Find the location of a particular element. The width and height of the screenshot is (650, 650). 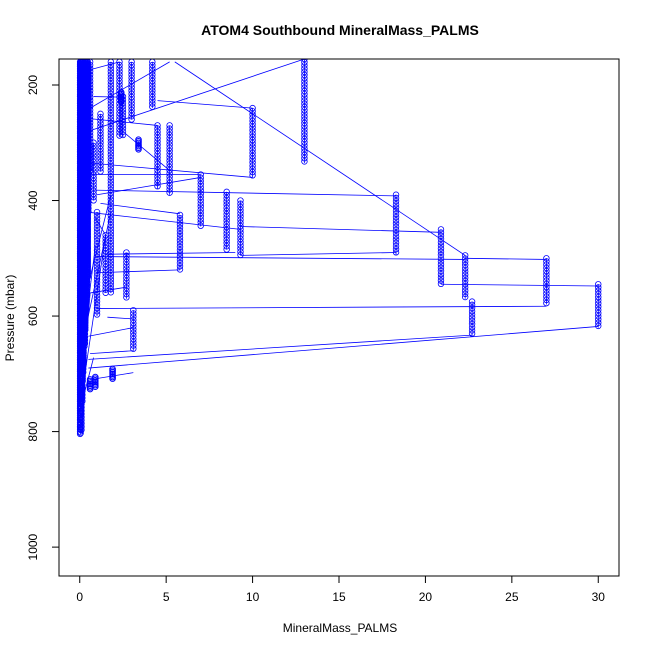

x-tick-label: 15 is located at coordinates (339, 597).